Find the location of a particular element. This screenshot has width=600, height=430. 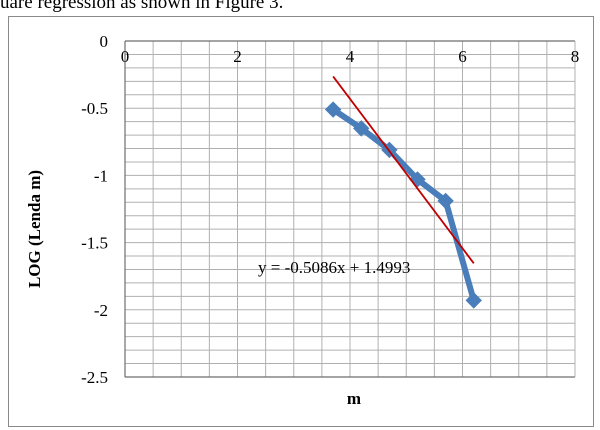

y-tick-labels: 0 -0.5 -1 -1.5 -2 -2.5 is located at coordinates (94, 209).